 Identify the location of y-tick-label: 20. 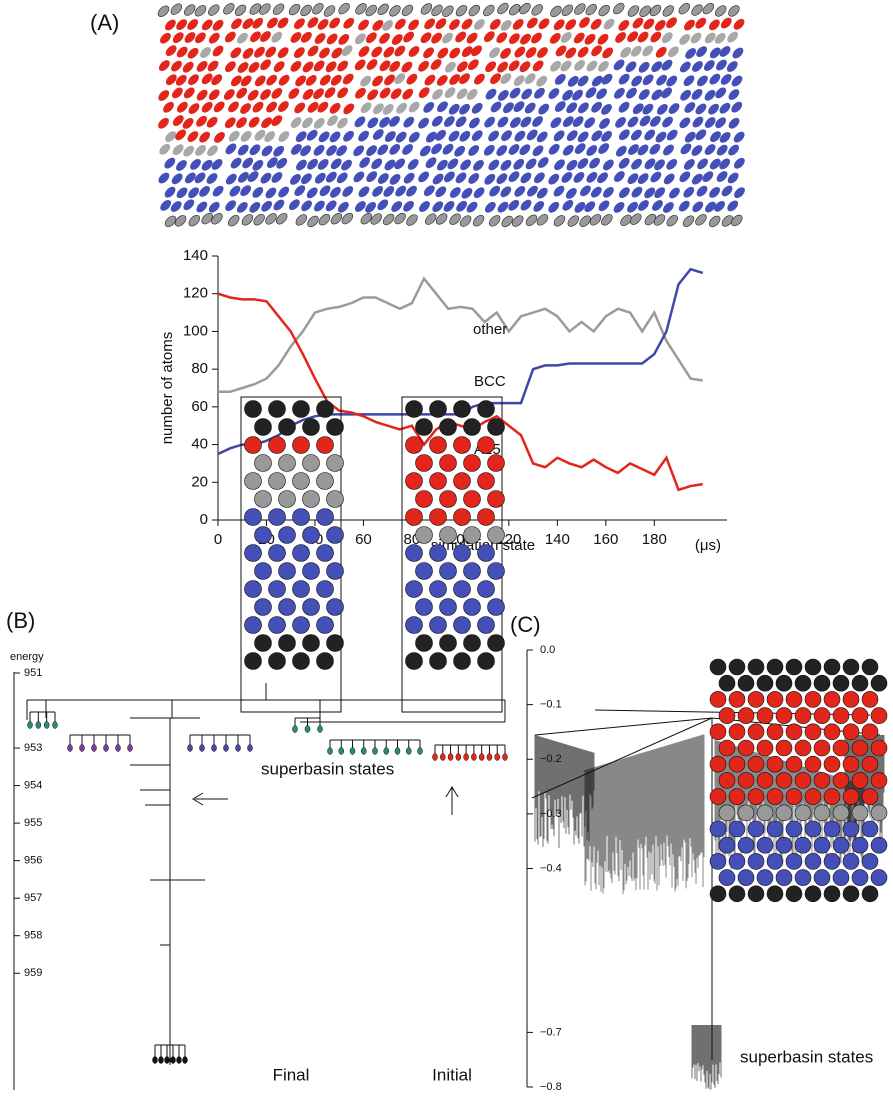
(199, 481).